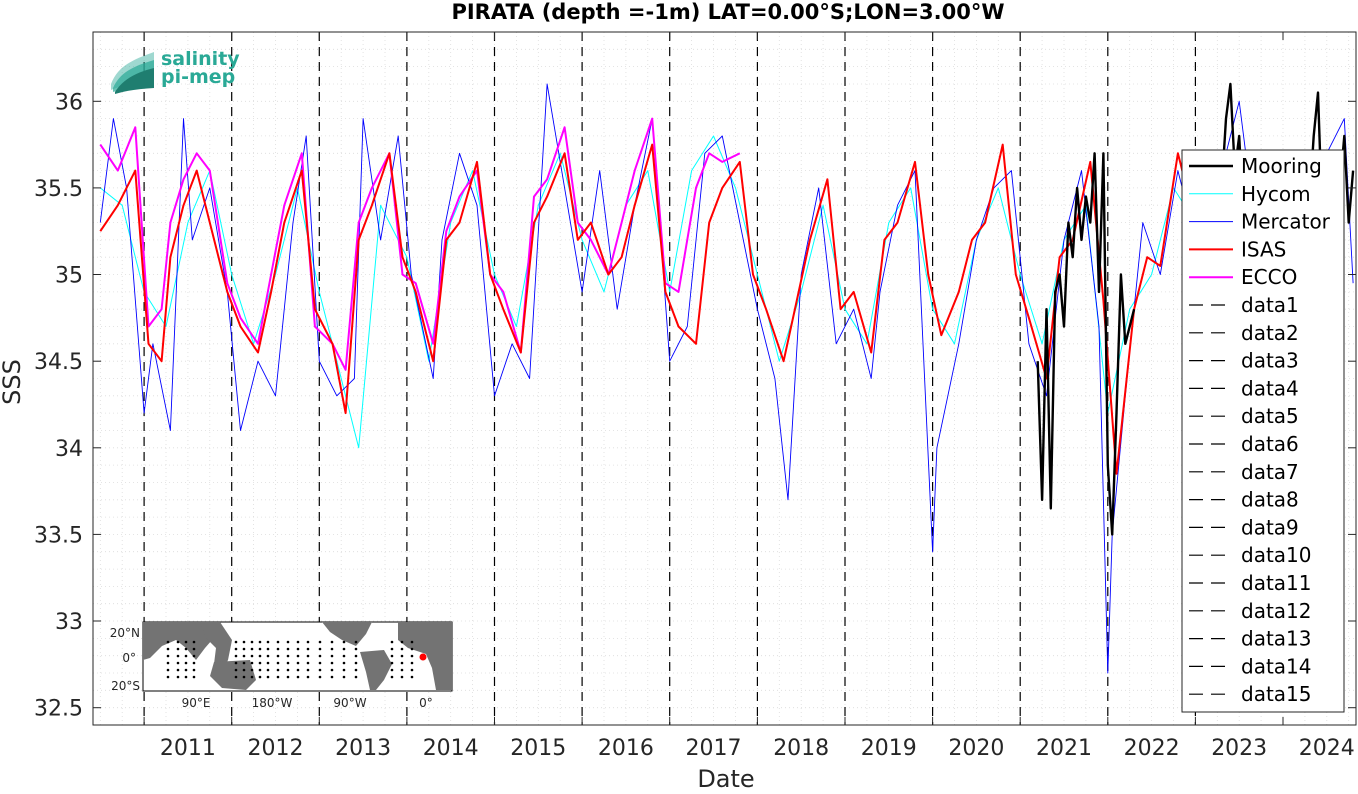 The height and width of the screenshot is (794, 1358). I want to click on y-tick-label: 36, so click(69, 102).